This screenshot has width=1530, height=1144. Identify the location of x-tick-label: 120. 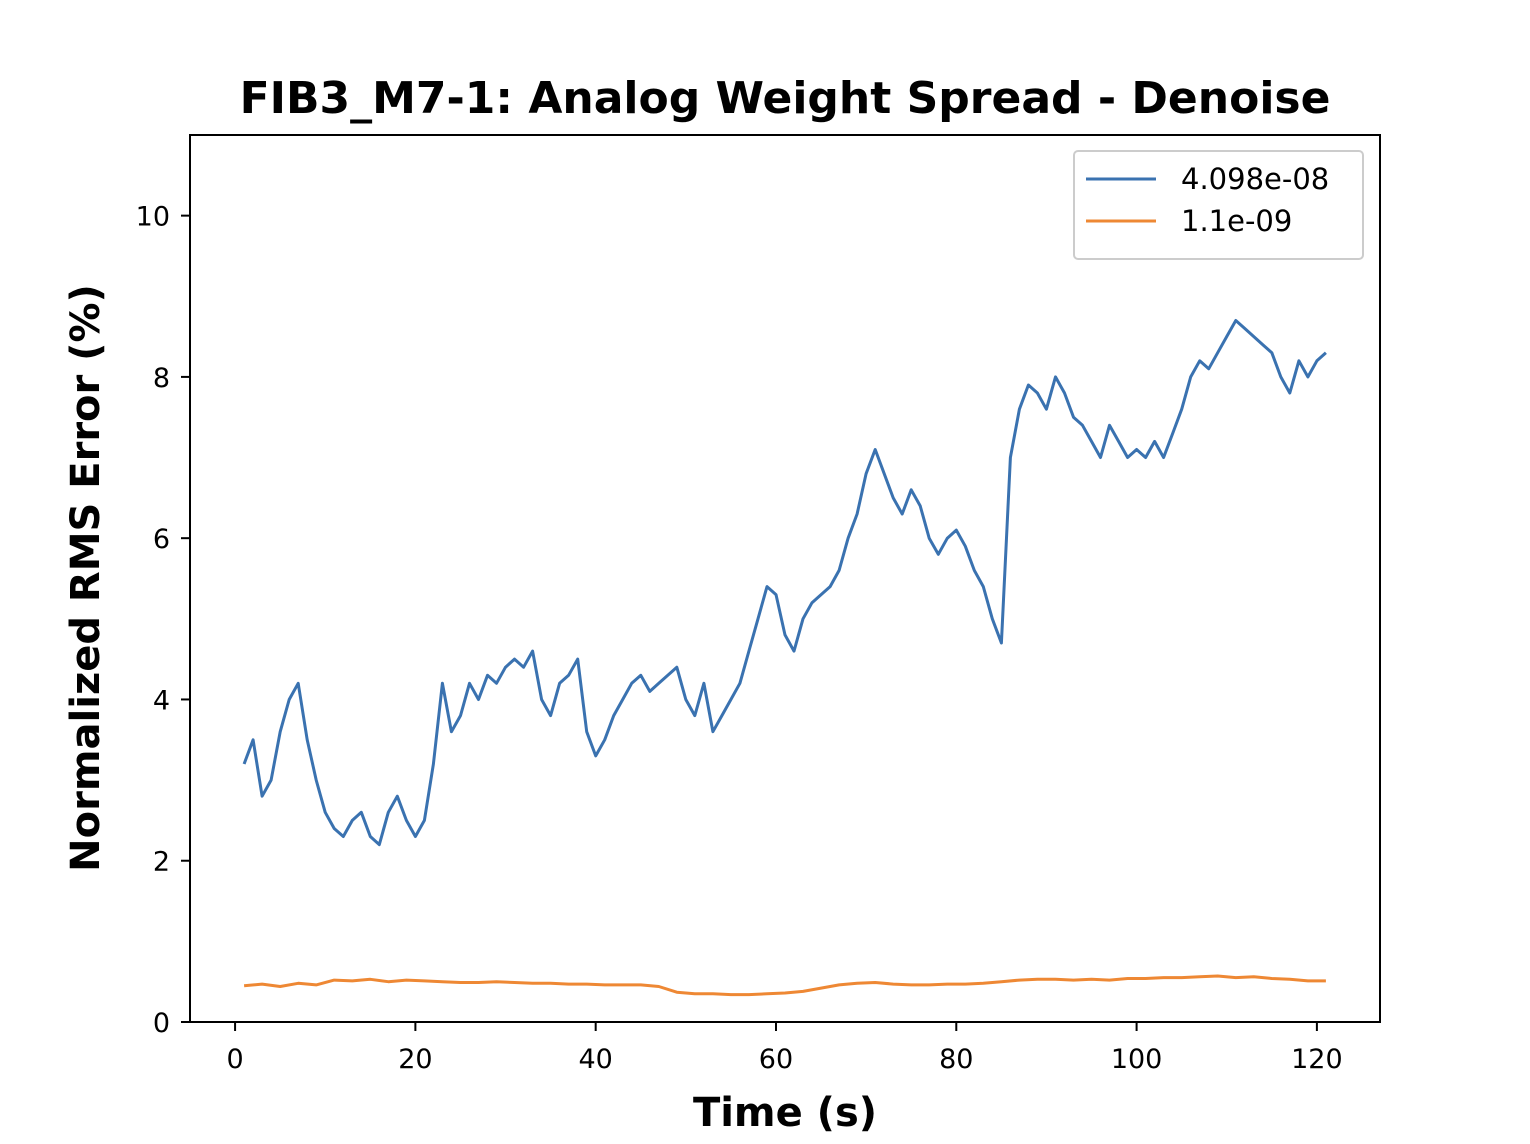
(1317, 1059).